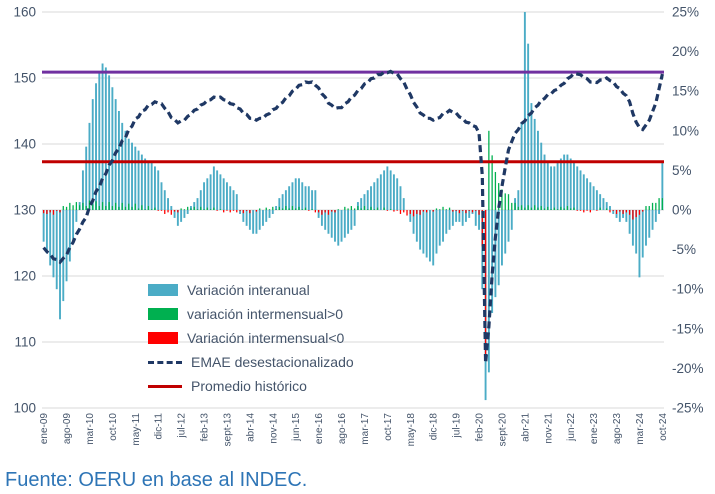  Describe the element at coordinates (594, 429) in the screenshot. I see `svg-text: ene-23` at that location.